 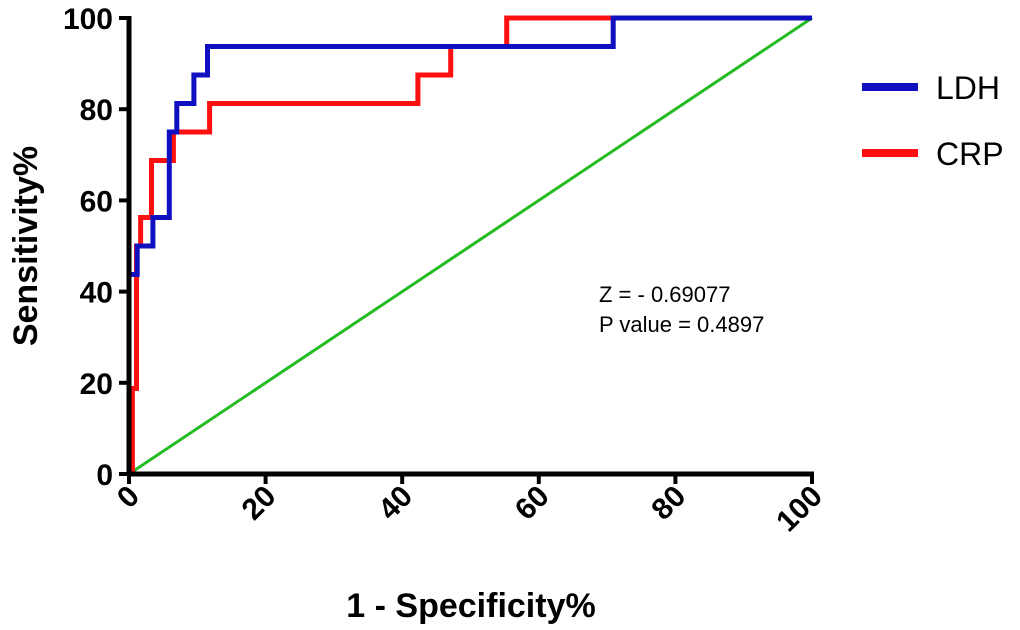 What do you see at coordinates (96, 110) in the screenshot?
I see `y-tick-label: 80` at bounding box center [96, 110].